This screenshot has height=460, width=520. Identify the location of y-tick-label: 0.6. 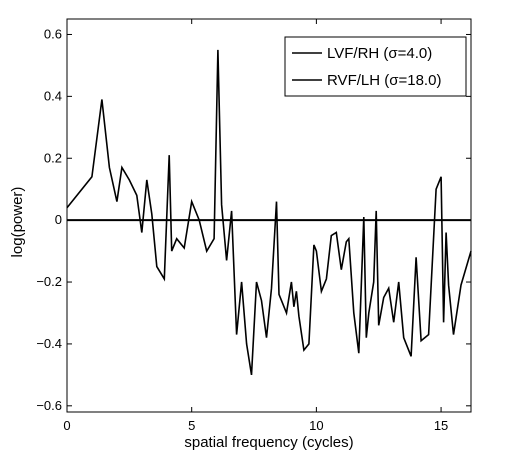
(53, 33).